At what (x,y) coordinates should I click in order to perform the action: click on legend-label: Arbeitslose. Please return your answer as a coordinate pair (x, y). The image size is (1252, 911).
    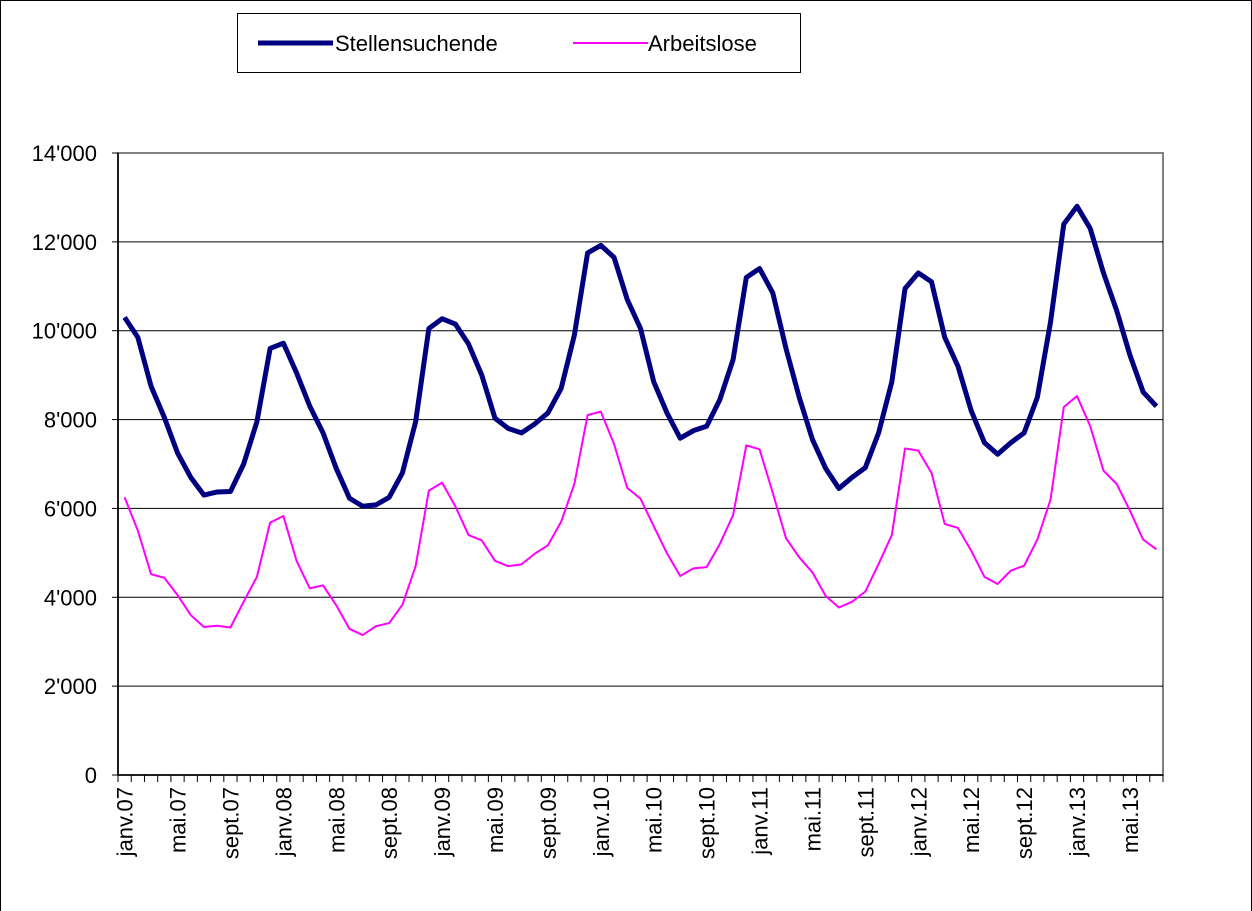
    Looking at the image, I should click on (702, 43).